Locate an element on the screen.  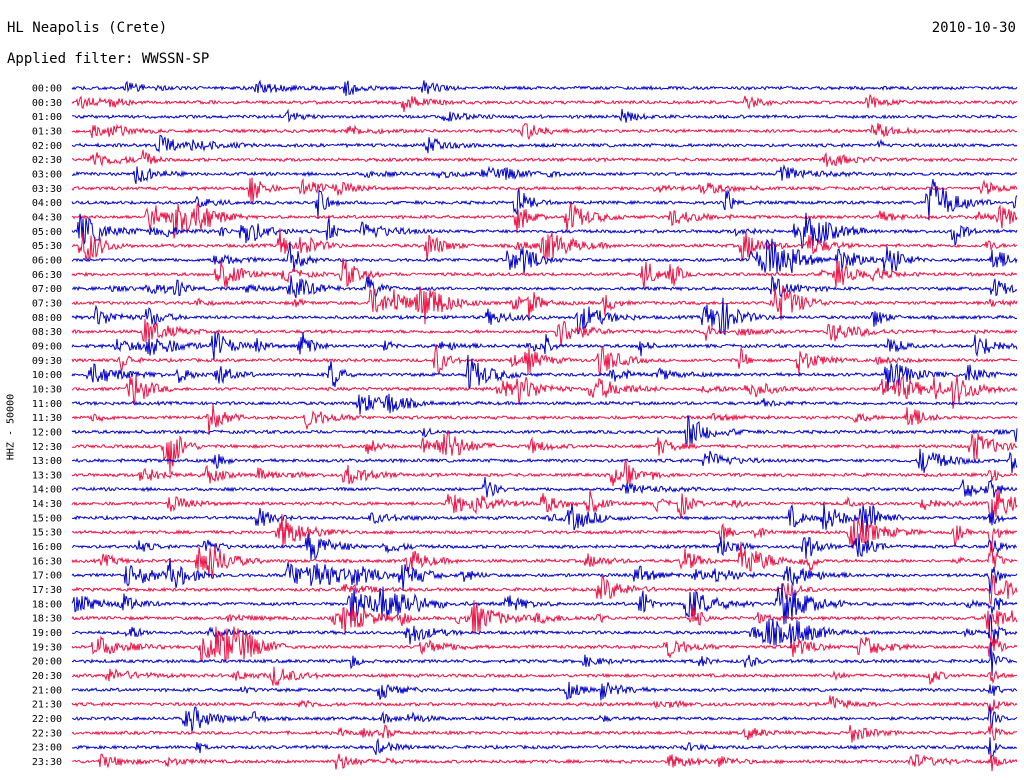
row-time-label: 14:00 is located at coordinates (47, 490).